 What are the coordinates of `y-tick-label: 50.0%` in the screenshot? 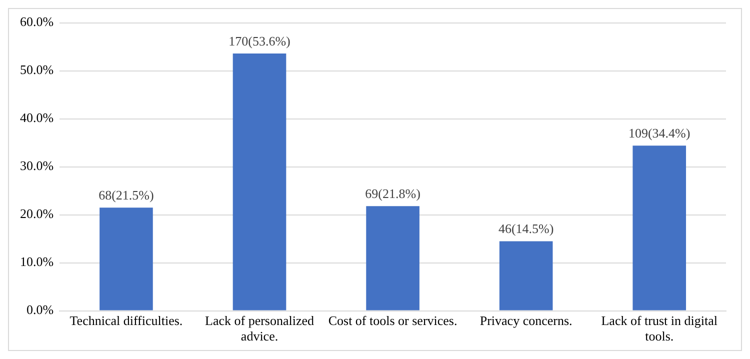 It's located at (37, 70).